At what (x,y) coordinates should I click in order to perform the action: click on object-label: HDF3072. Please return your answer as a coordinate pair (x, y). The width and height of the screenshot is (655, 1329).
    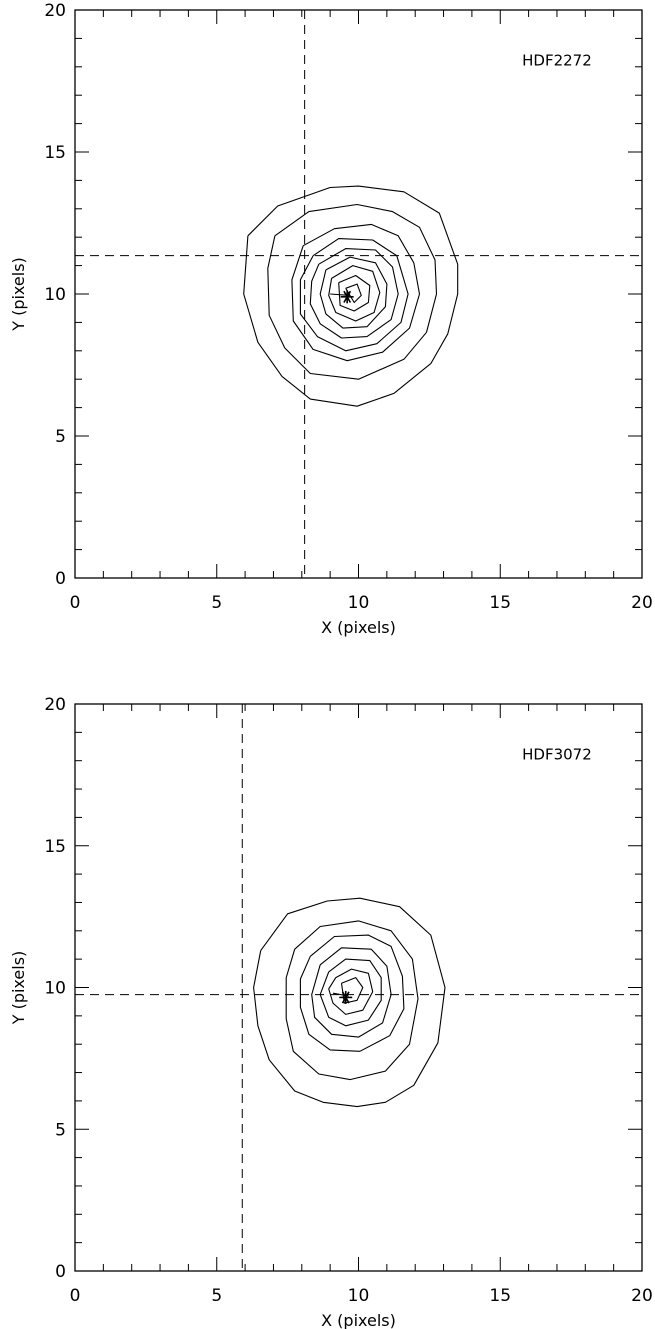
    Looking at the image, I should click on (557, 754).